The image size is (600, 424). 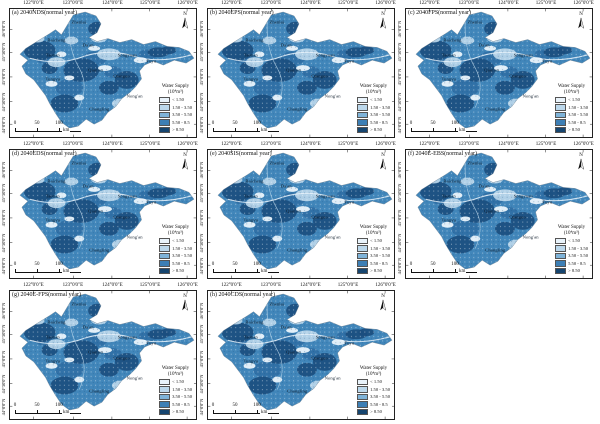 I want to click on city-label: Qianguo, so click(x=121, y=76).